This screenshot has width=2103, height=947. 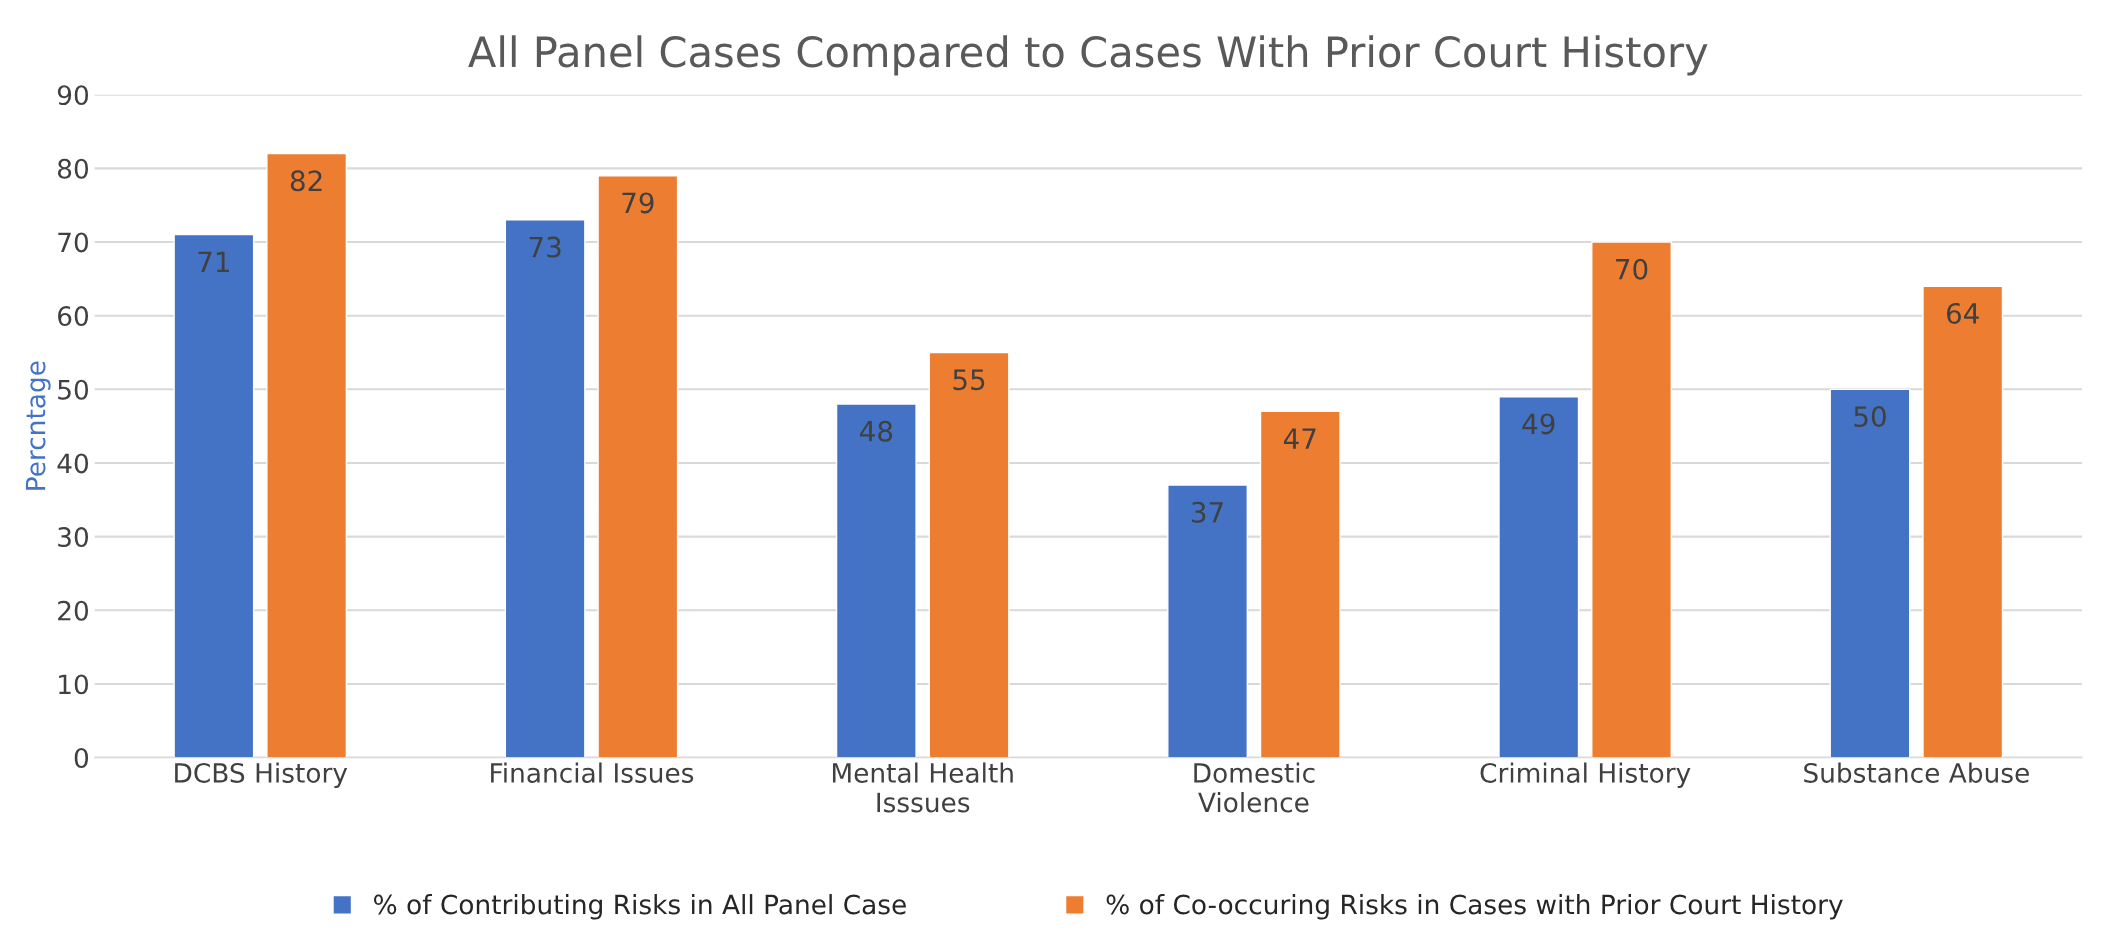 What do you see at coordinates (640, 907) in the screenshot?
I see `legend-label: % of Contributing Risks in All Panel Case` at bounding box center [640, 907].